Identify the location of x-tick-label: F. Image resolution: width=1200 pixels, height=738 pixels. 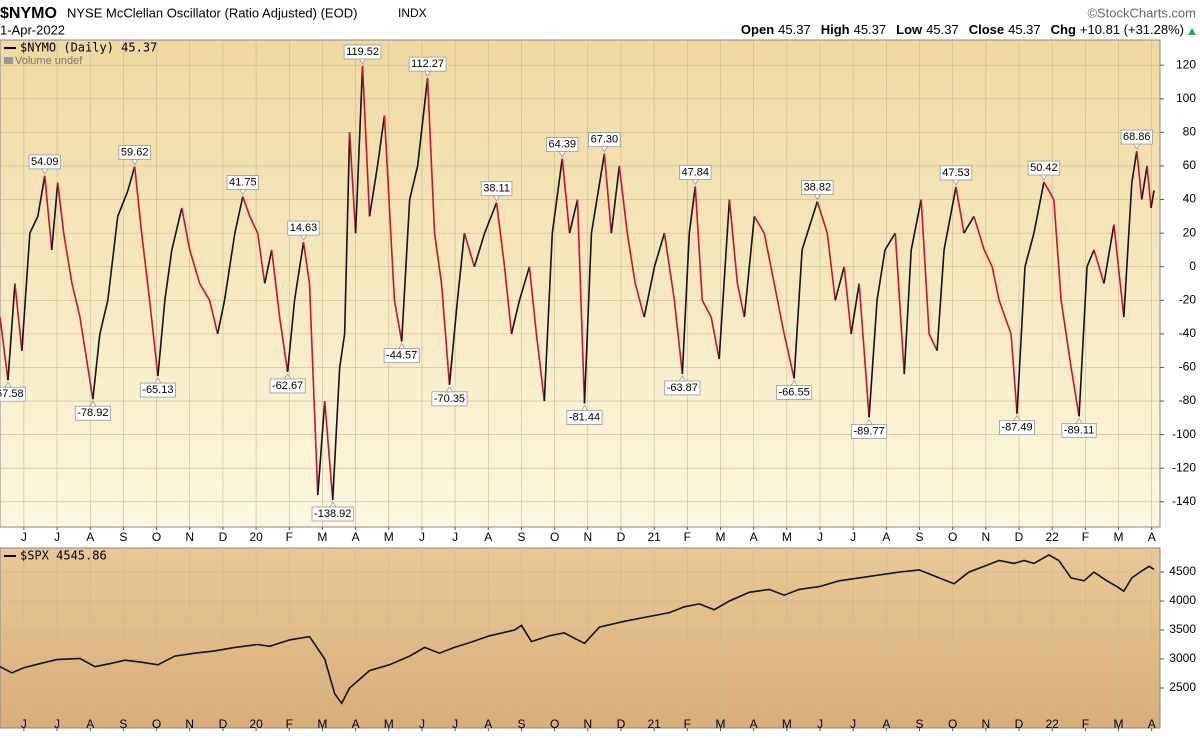
(687, 537).